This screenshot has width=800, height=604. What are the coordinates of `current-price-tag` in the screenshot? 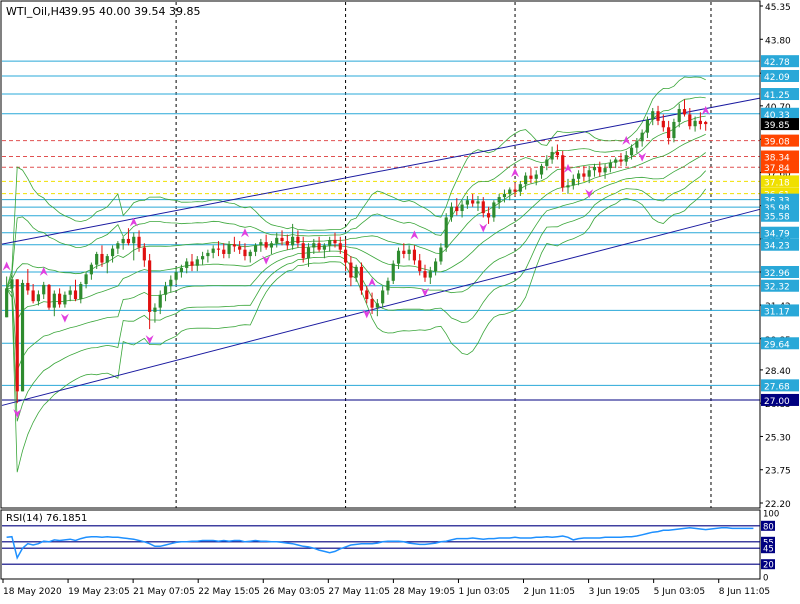 It's located at (780, 124).